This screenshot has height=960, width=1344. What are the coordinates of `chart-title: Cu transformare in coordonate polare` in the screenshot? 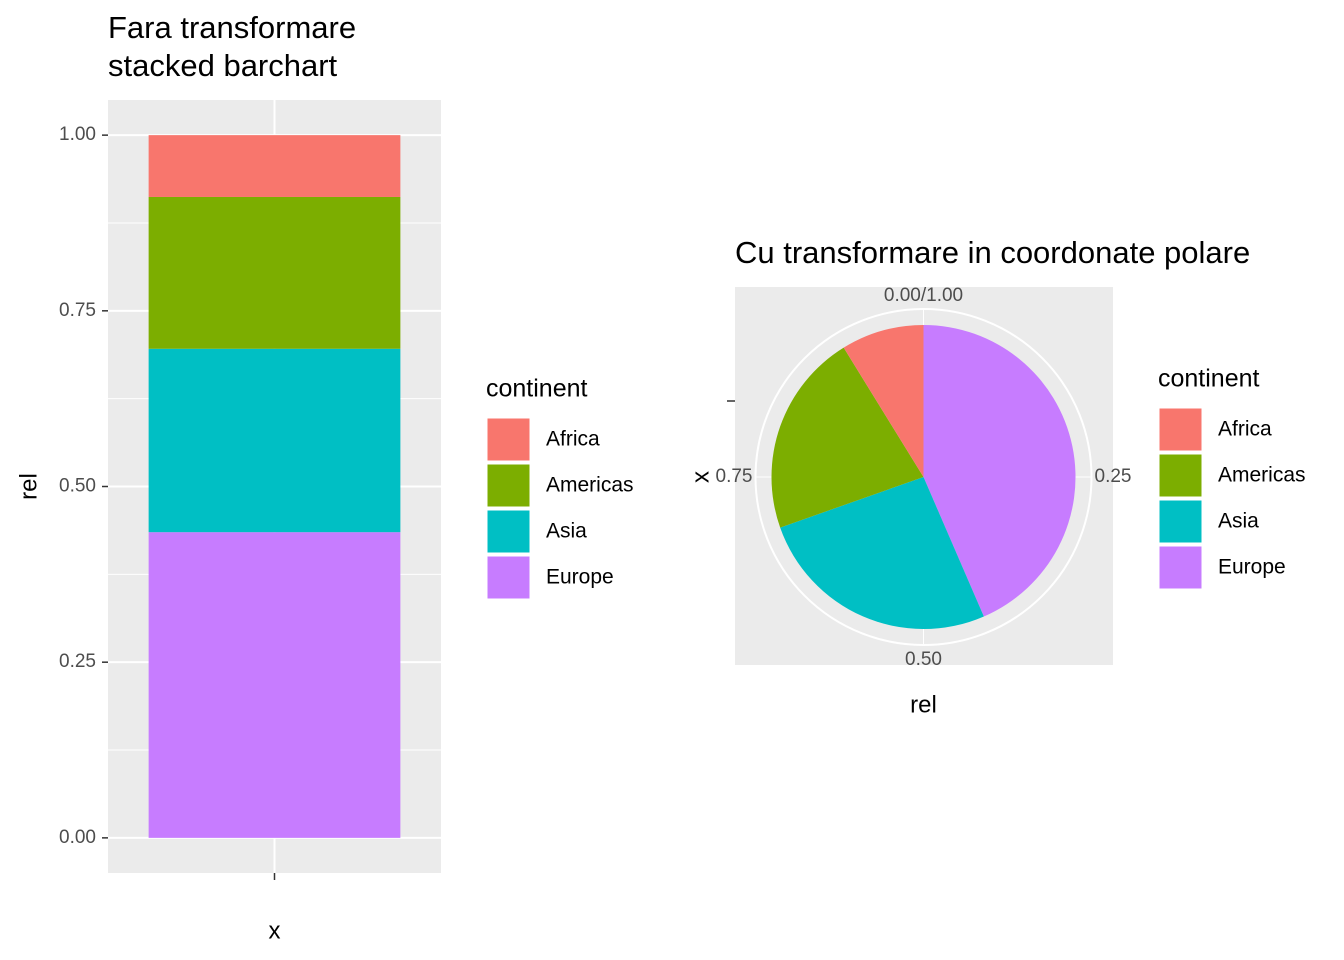 It's located at (992, 252).